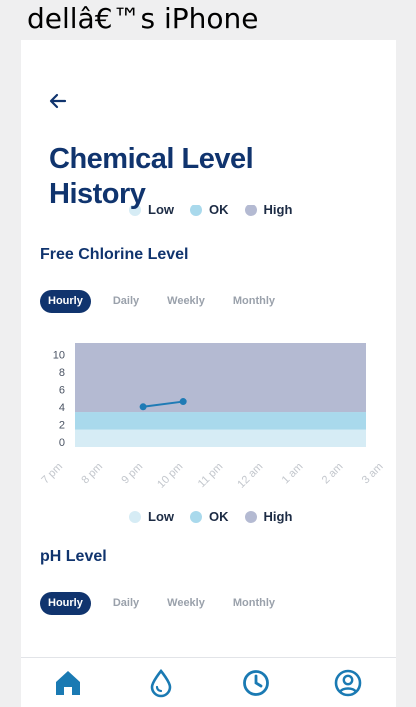 The image size is (416, 707). I want to click on home-icon, so click(68, 683).